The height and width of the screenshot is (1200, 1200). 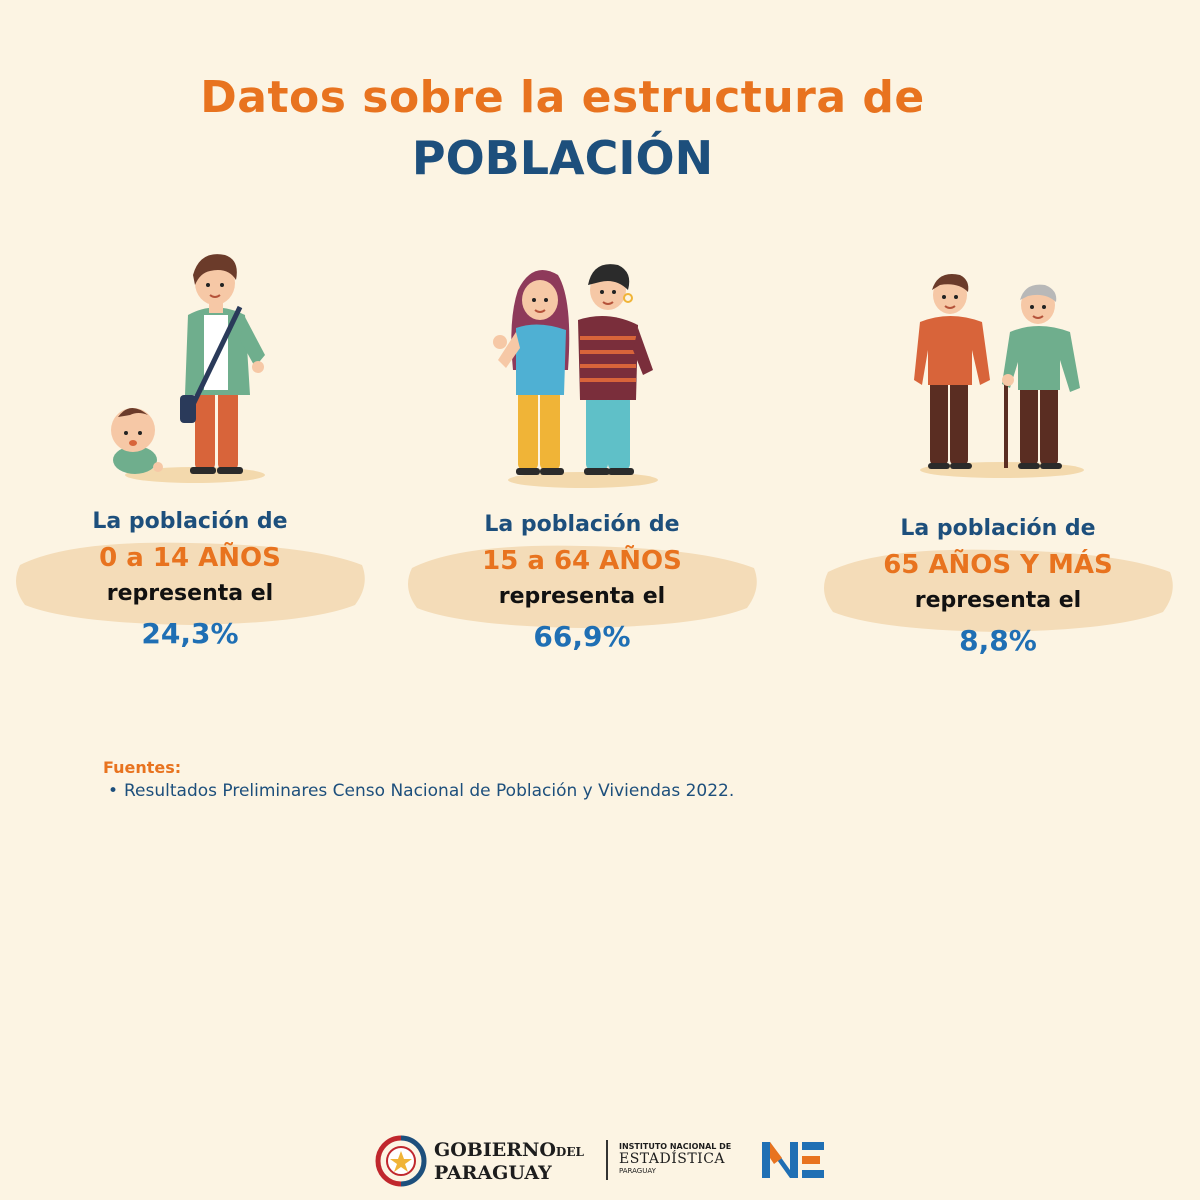 I want to click on title-line-2: POBLACIÓN, so click(x=562, y=158).